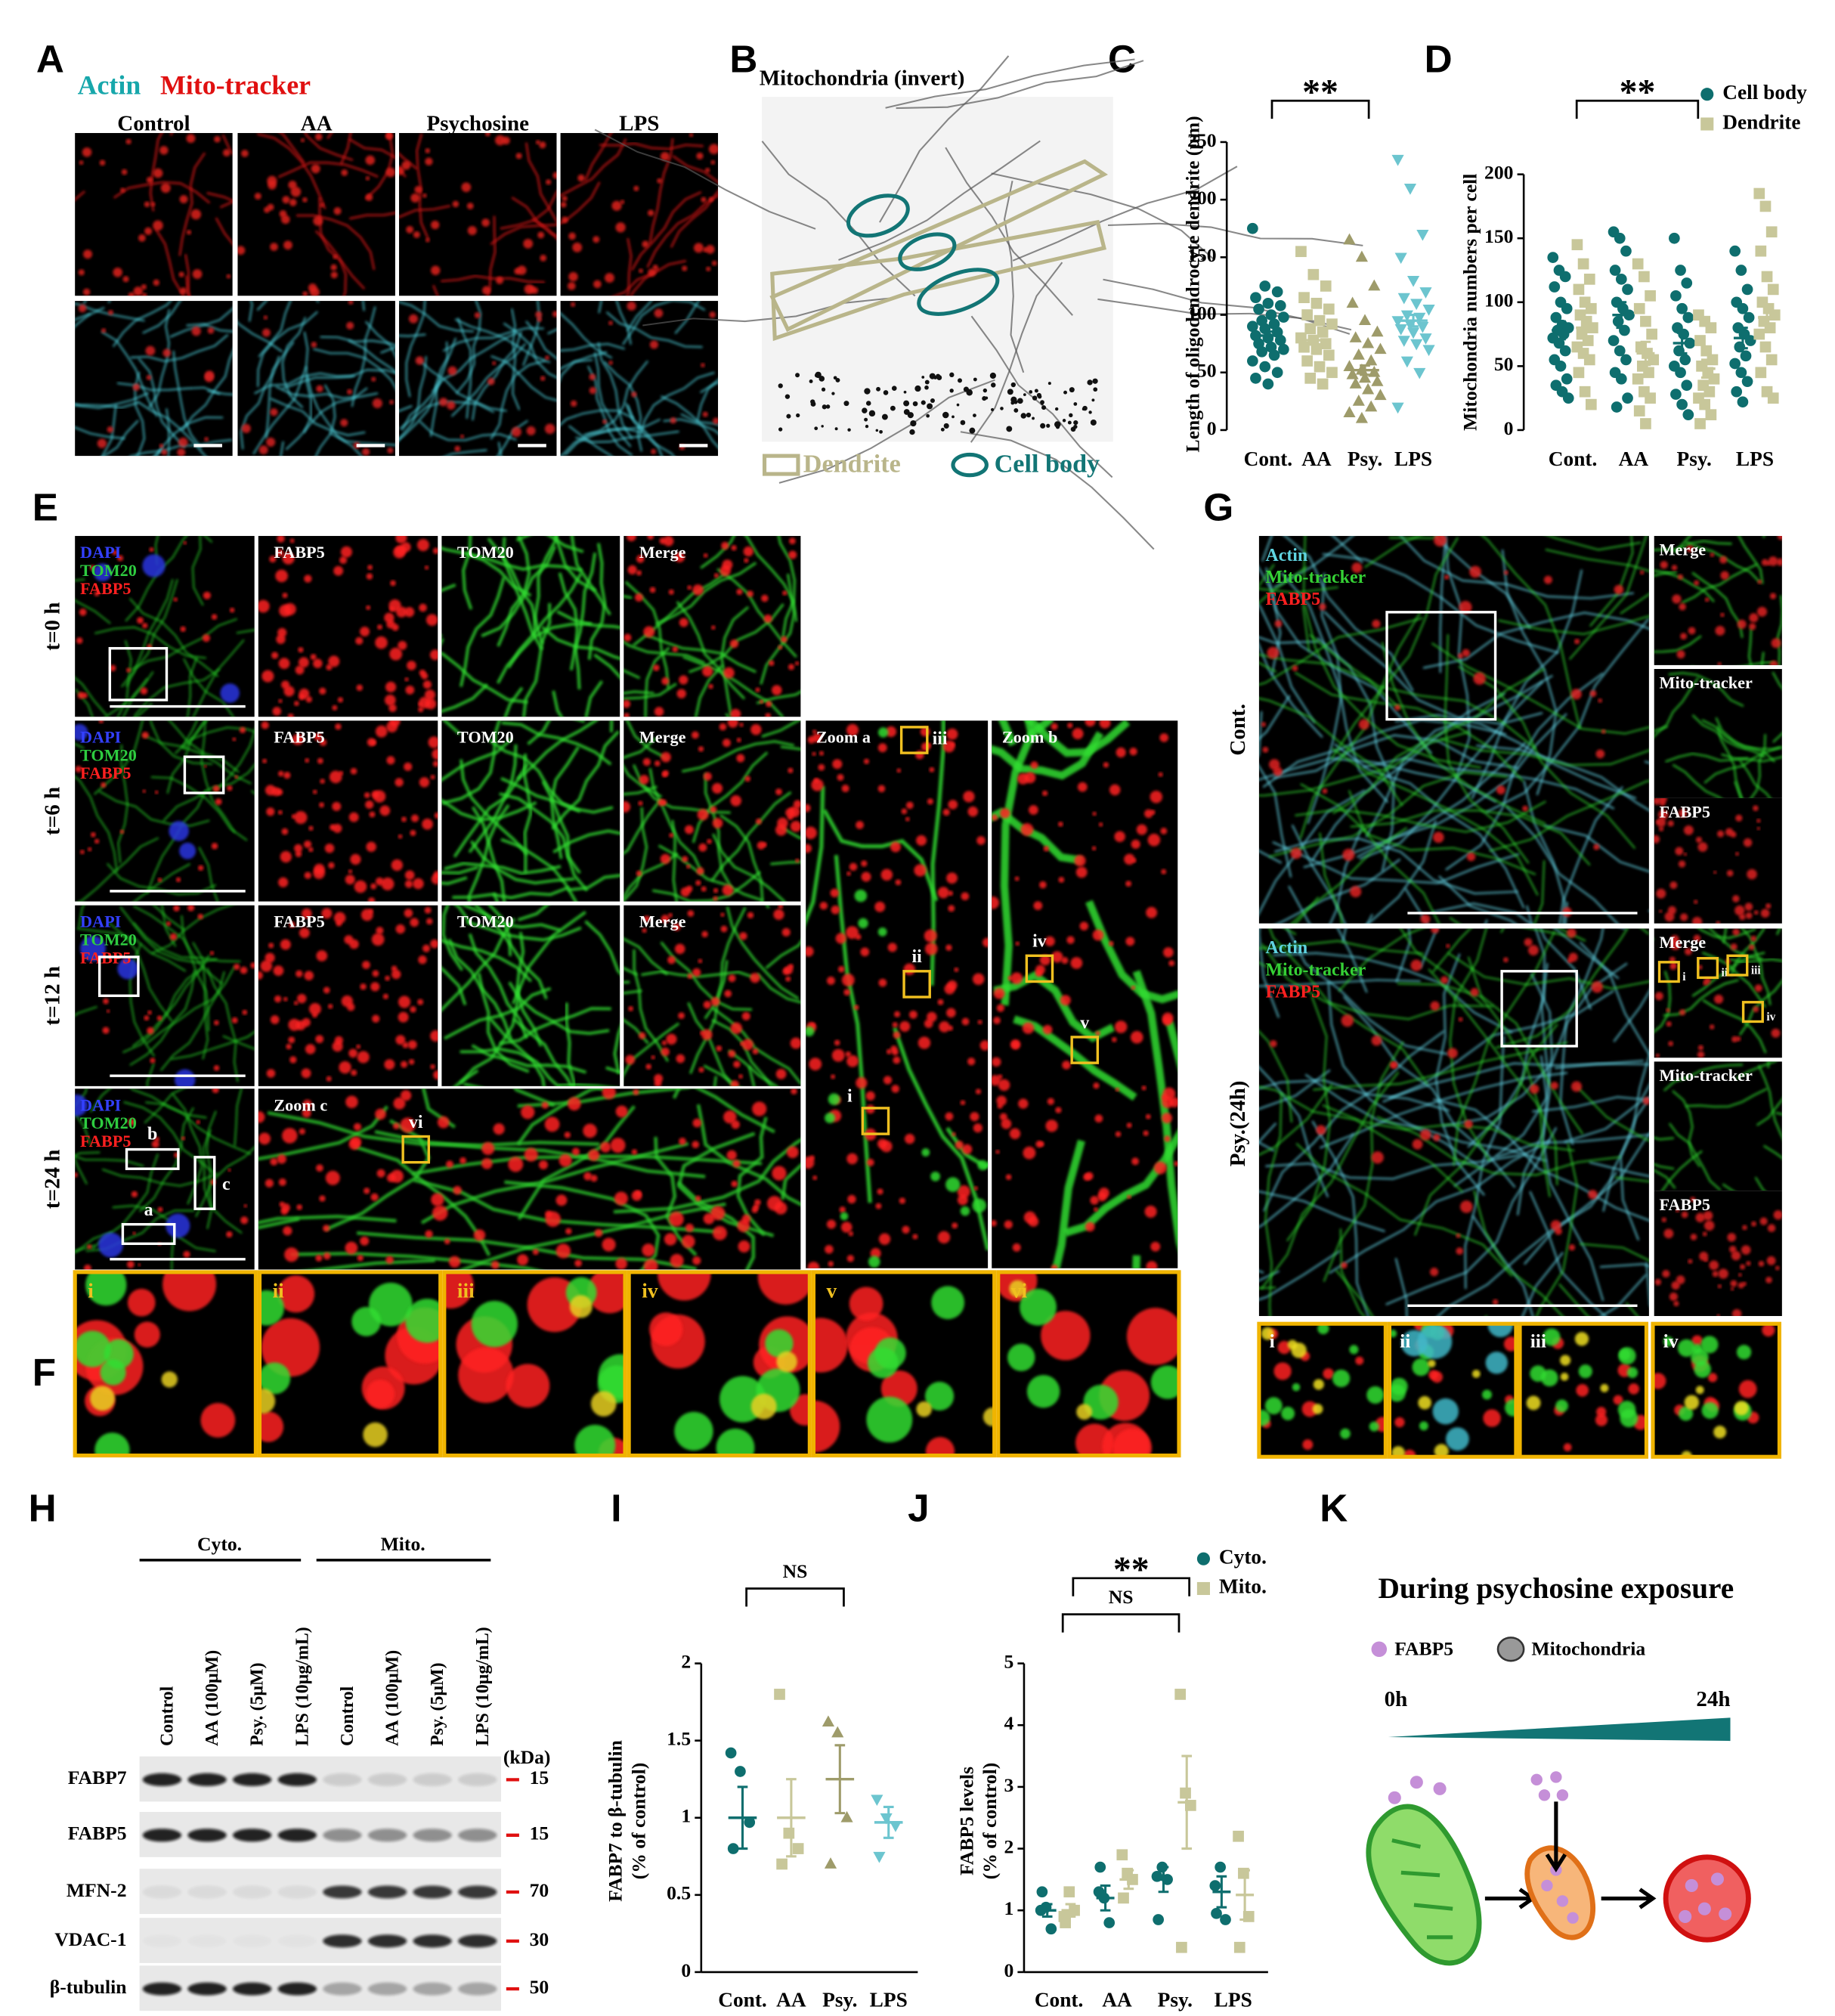 The height and width of the screenshot is (2016, 1835). Describe the element at coordinates (534, 1364) in the screenshot. I see `tile-border` at that location.